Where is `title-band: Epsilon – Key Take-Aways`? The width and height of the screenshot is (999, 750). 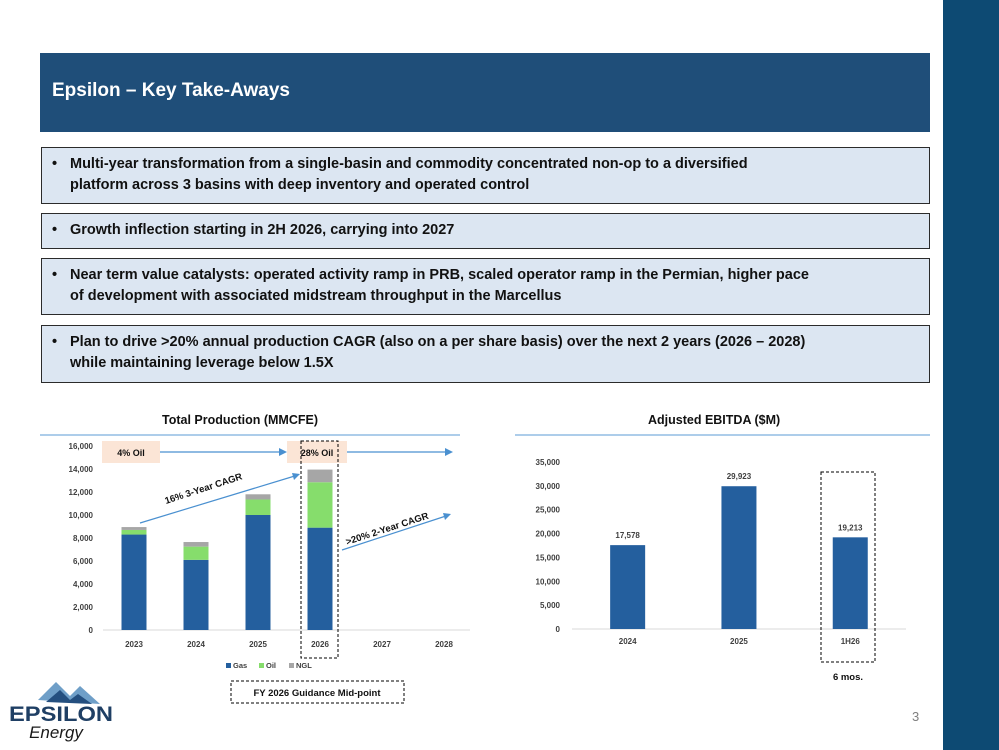
title-band: Epsilon – Key Take-Aways is located at coordinates (485, 92).